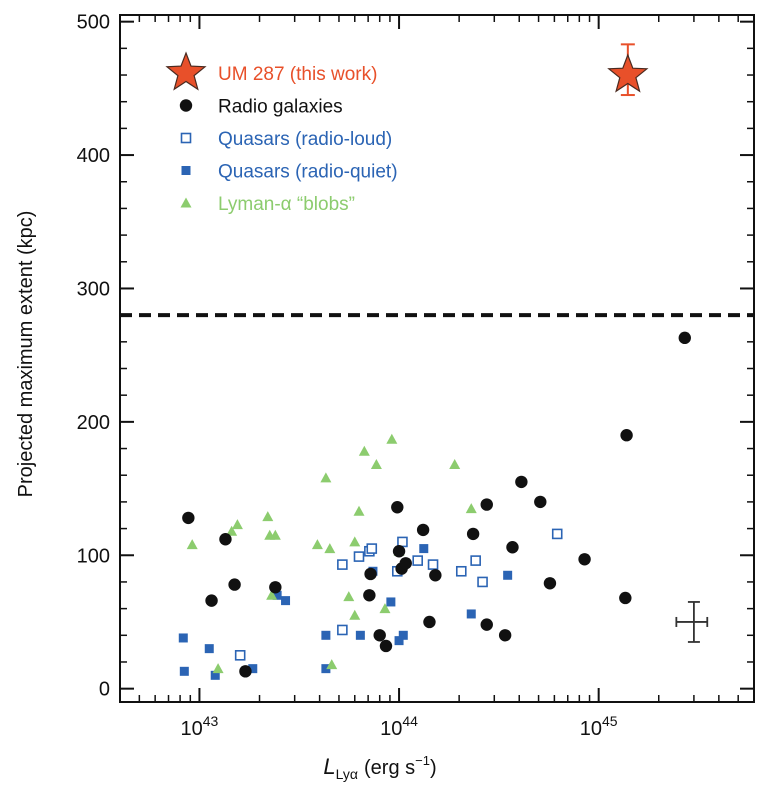 This screenshot has height=789, width=767. I want to click on x-tick-label: 1044, so click(399, 726).